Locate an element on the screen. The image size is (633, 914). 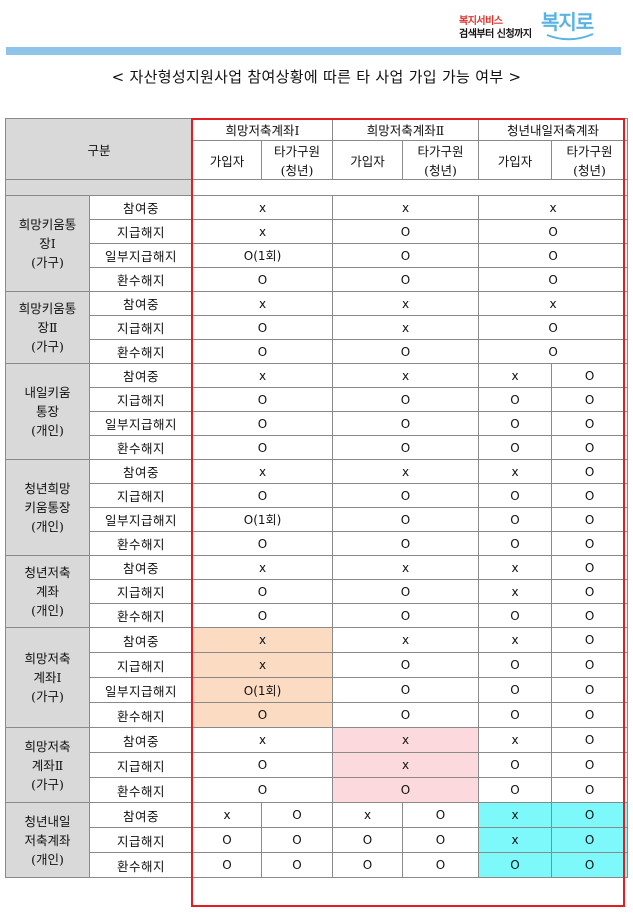
group-label: 희망저축 계좌Ⅱ (가구) is located at coordinates (47, 765).